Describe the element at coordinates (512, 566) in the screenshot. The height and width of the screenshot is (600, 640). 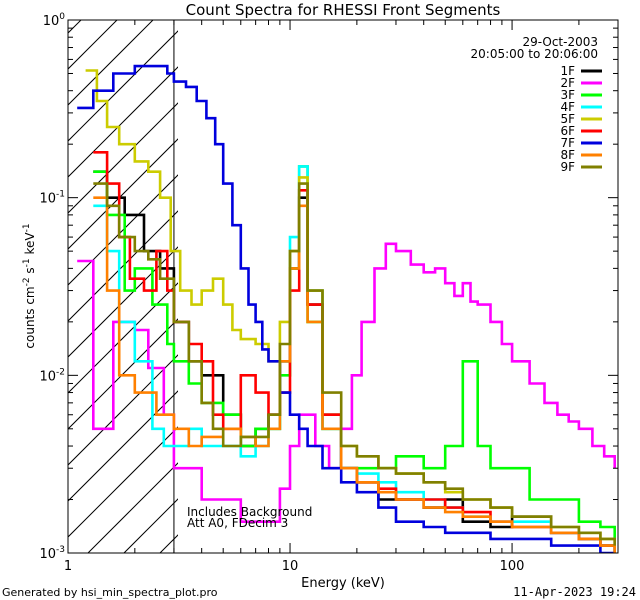
I see `x-tick-label: 100` at that location.